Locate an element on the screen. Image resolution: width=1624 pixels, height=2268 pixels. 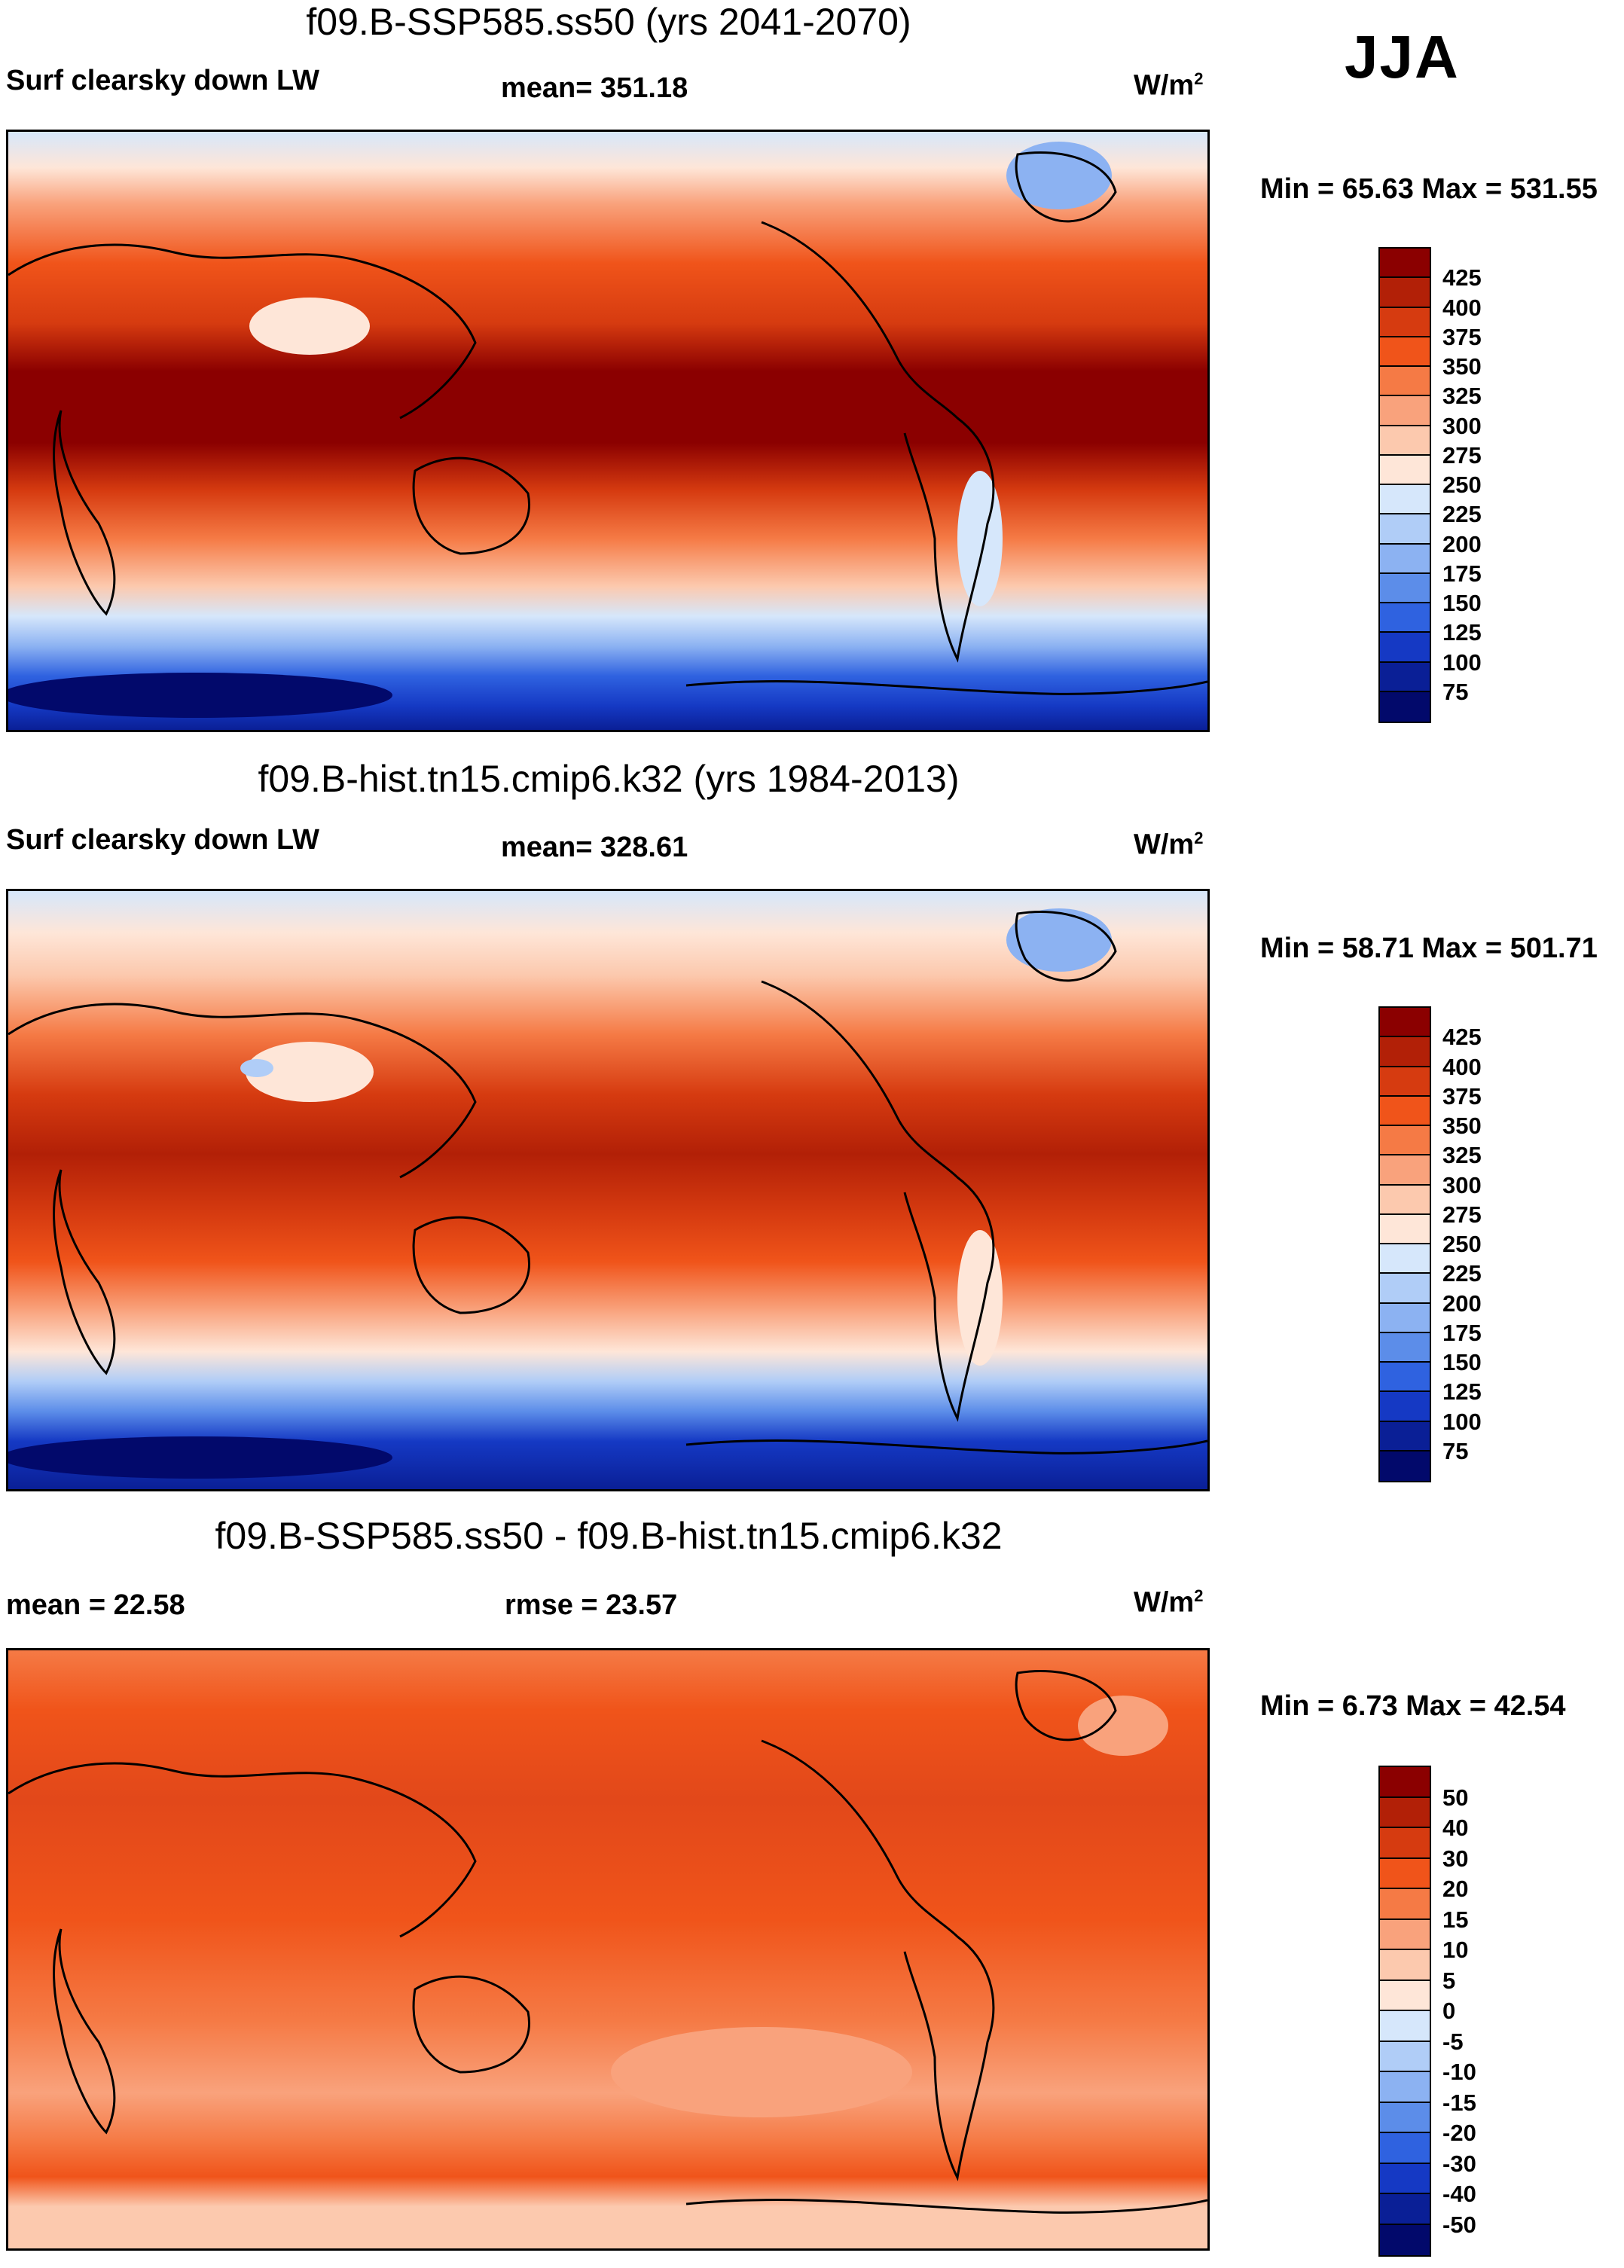
panel-2-colorbar is located at coordinates (1404, 1244).